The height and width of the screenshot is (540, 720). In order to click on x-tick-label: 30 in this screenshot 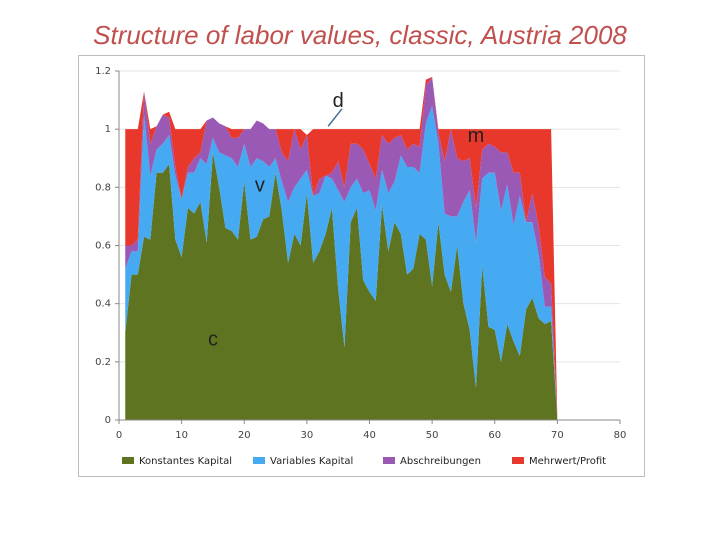, I will do `click(307, 435)`.